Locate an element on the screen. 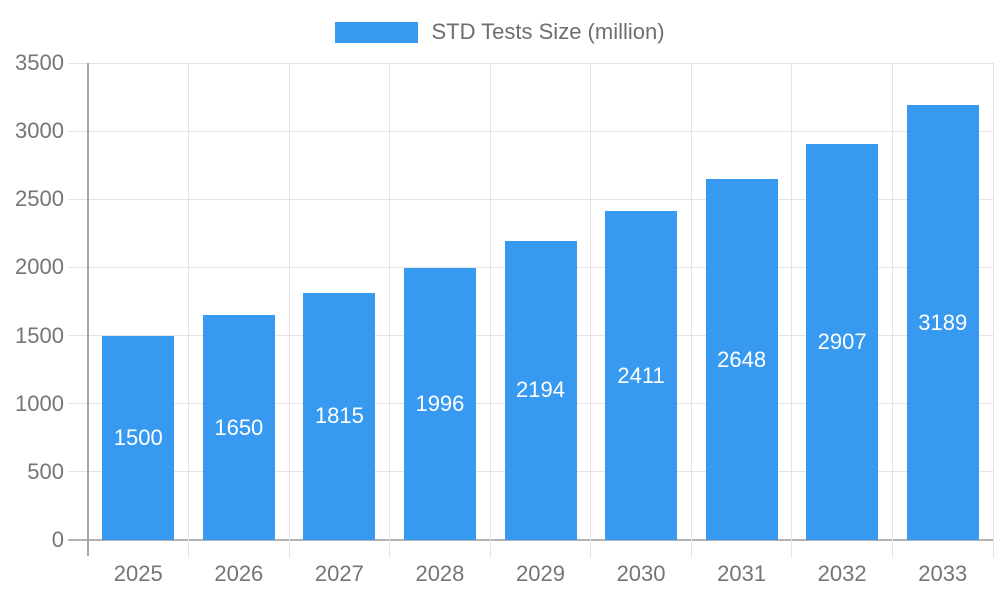 This screenshot has height=600, width=1000. x-axis-label: 2028 is located at coordinates (440, 573).